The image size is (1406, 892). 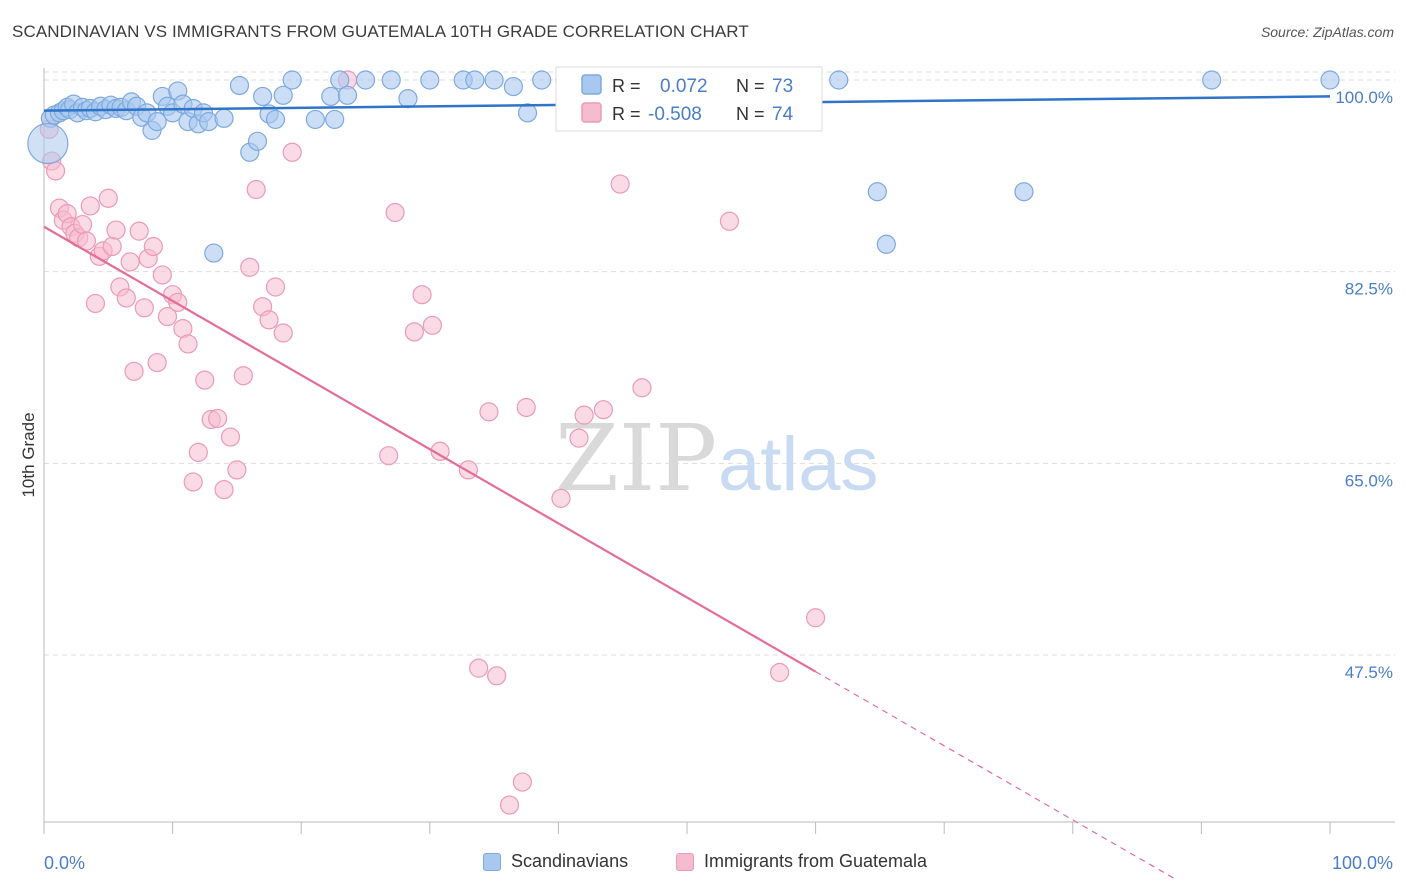 What do you see at coordinates (1369, 672) in the screenshot?
I see `y-tick-label: 47.5%` at bounding box center [1369, 672].